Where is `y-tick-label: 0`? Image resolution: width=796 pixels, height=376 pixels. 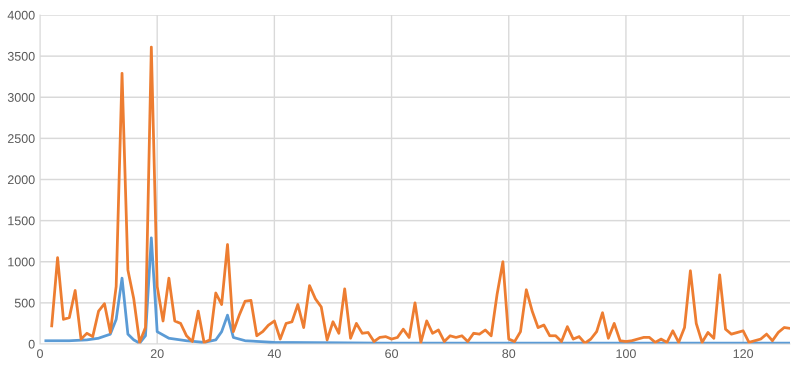
y-tick-label: 0 is located at coordinates (31, 344).